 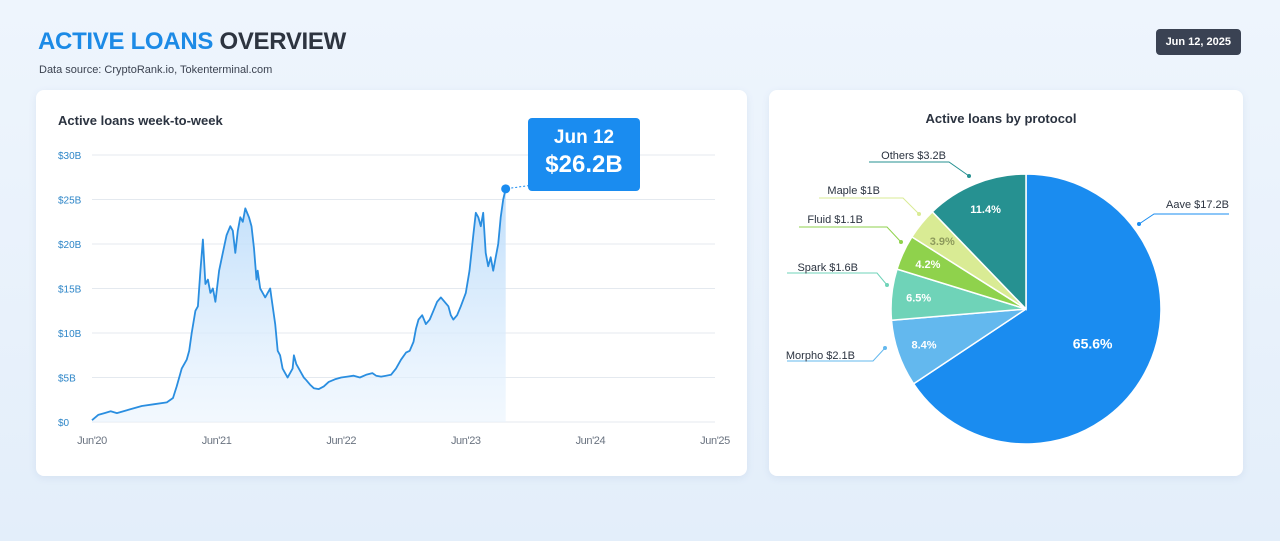 I want to click on y-tick-label: $0, so click(x=64, y=423).